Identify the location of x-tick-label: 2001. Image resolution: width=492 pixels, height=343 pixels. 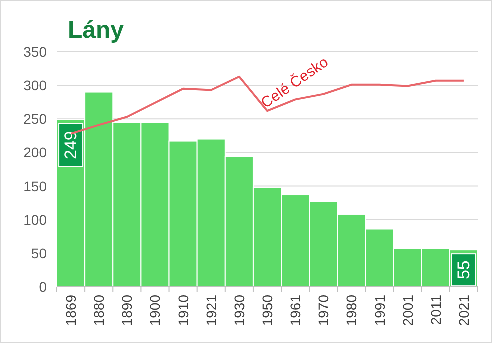
(408, 310).